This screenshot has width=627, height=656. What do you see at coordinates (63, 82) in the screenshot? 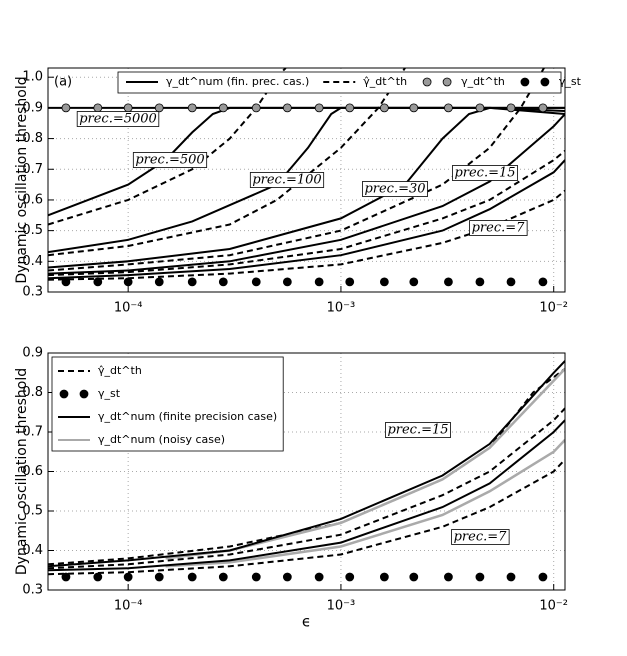
I see `panel-label: (a)` at bounding box center [63, 82].